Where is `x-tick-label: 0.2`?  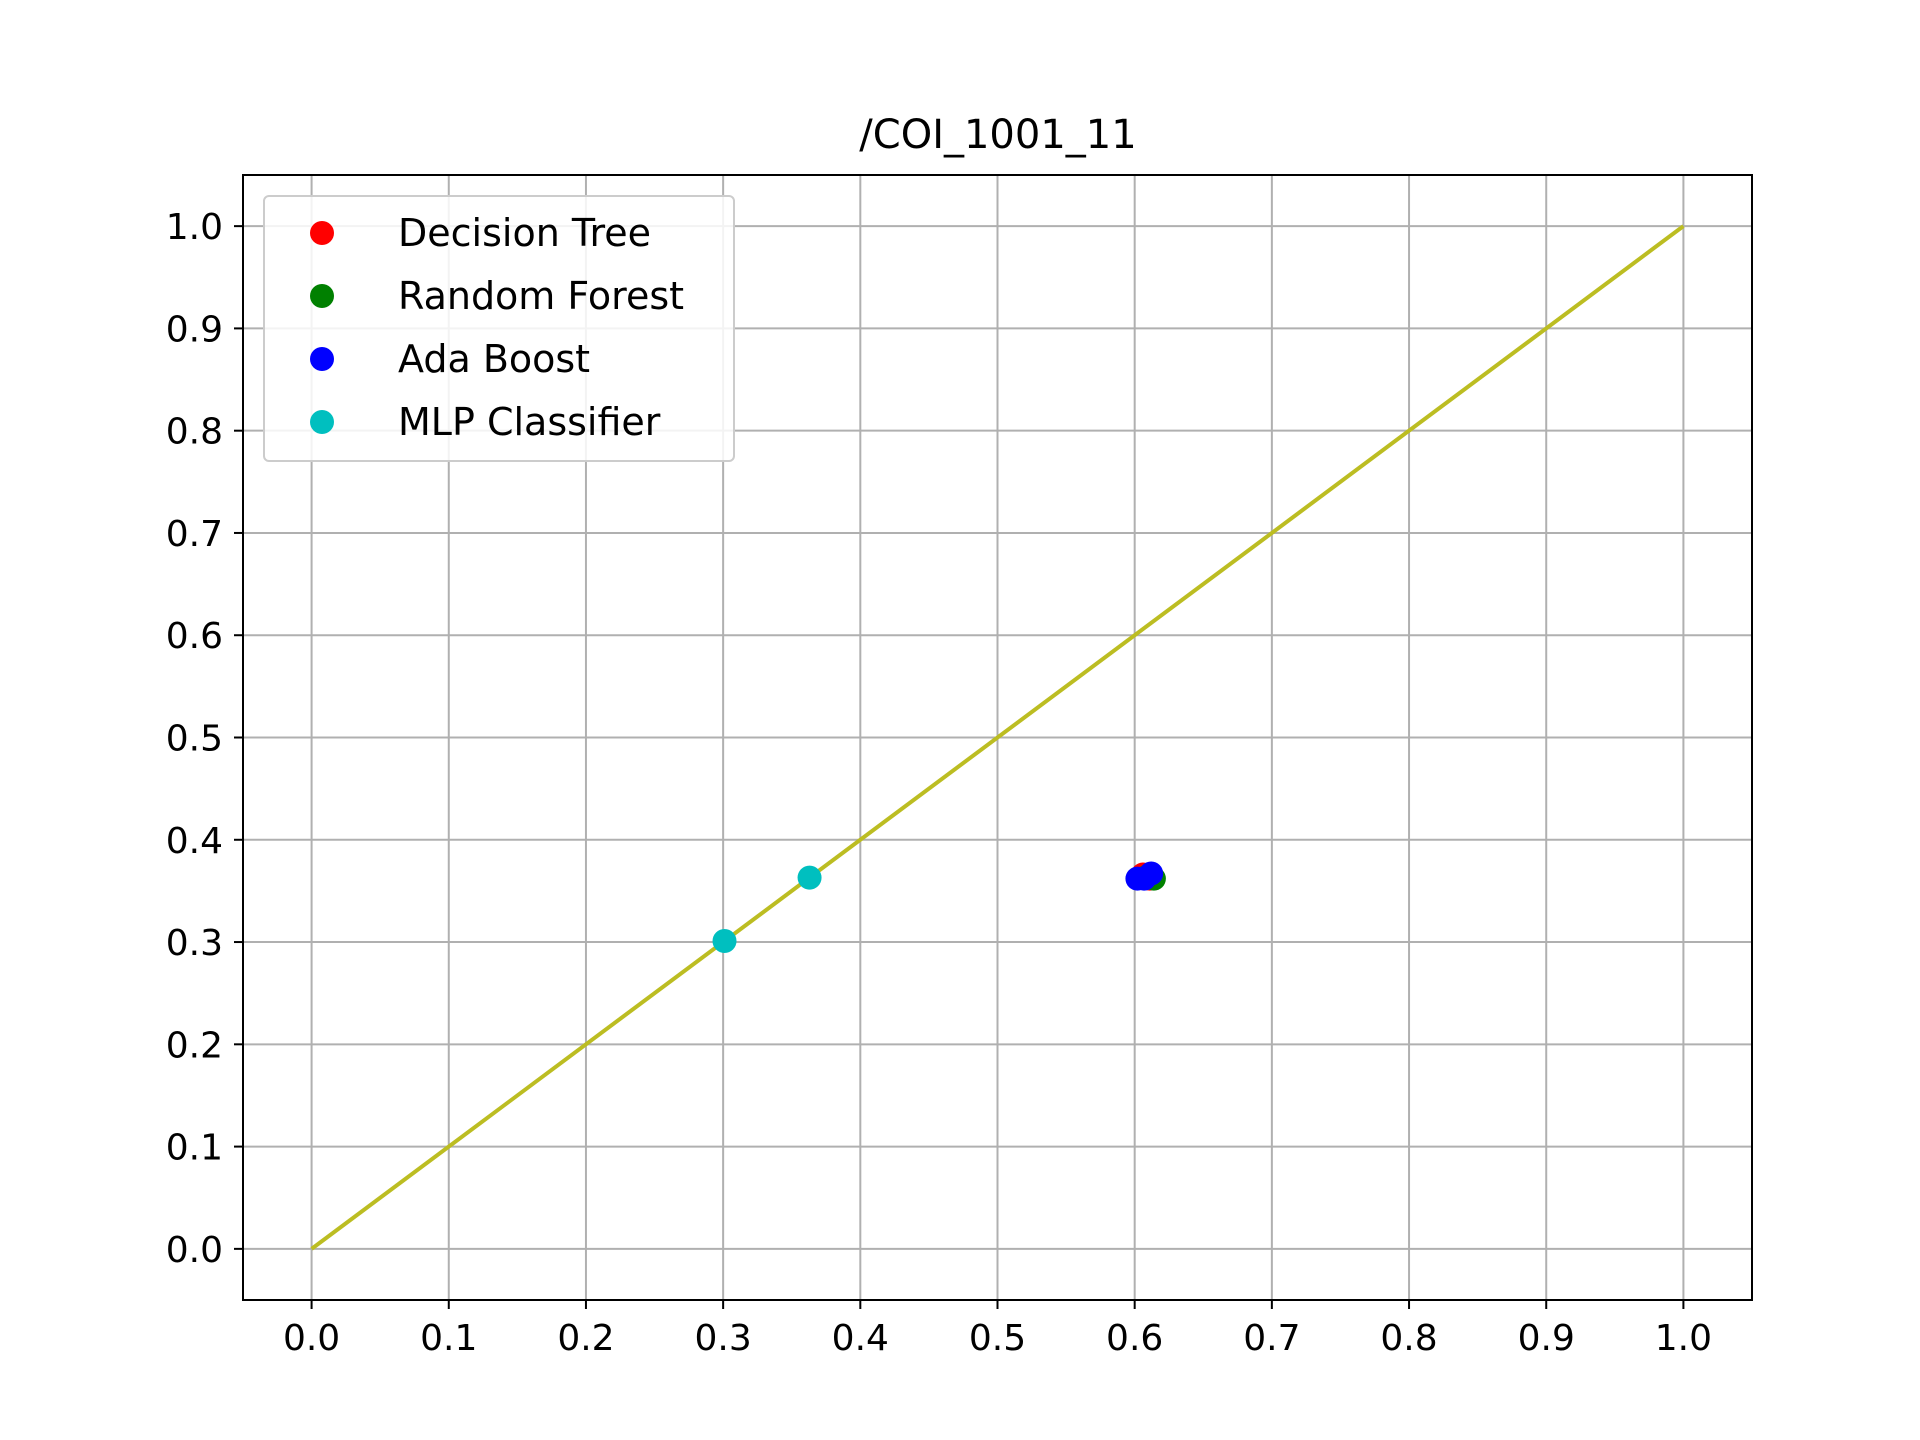
x-tick-label: 0.2 is located at coordinates (585, 1338).